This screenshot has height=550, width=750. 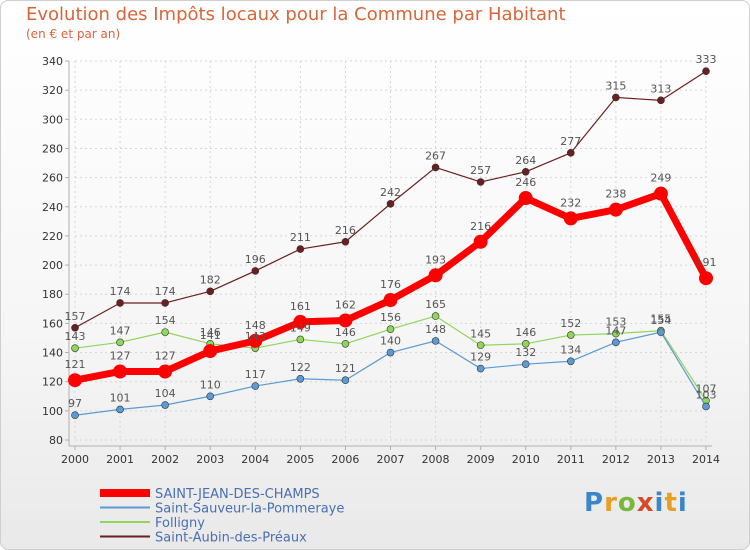 What do you see at coordinates (661, 459) in the screenshot?
I see `x-tick-label: 2013` at bounding box center [661, 459].